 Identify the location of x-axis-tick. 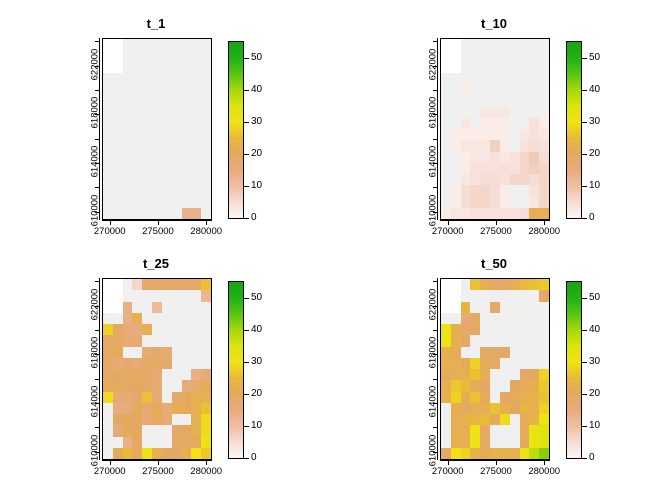
(207, 463).